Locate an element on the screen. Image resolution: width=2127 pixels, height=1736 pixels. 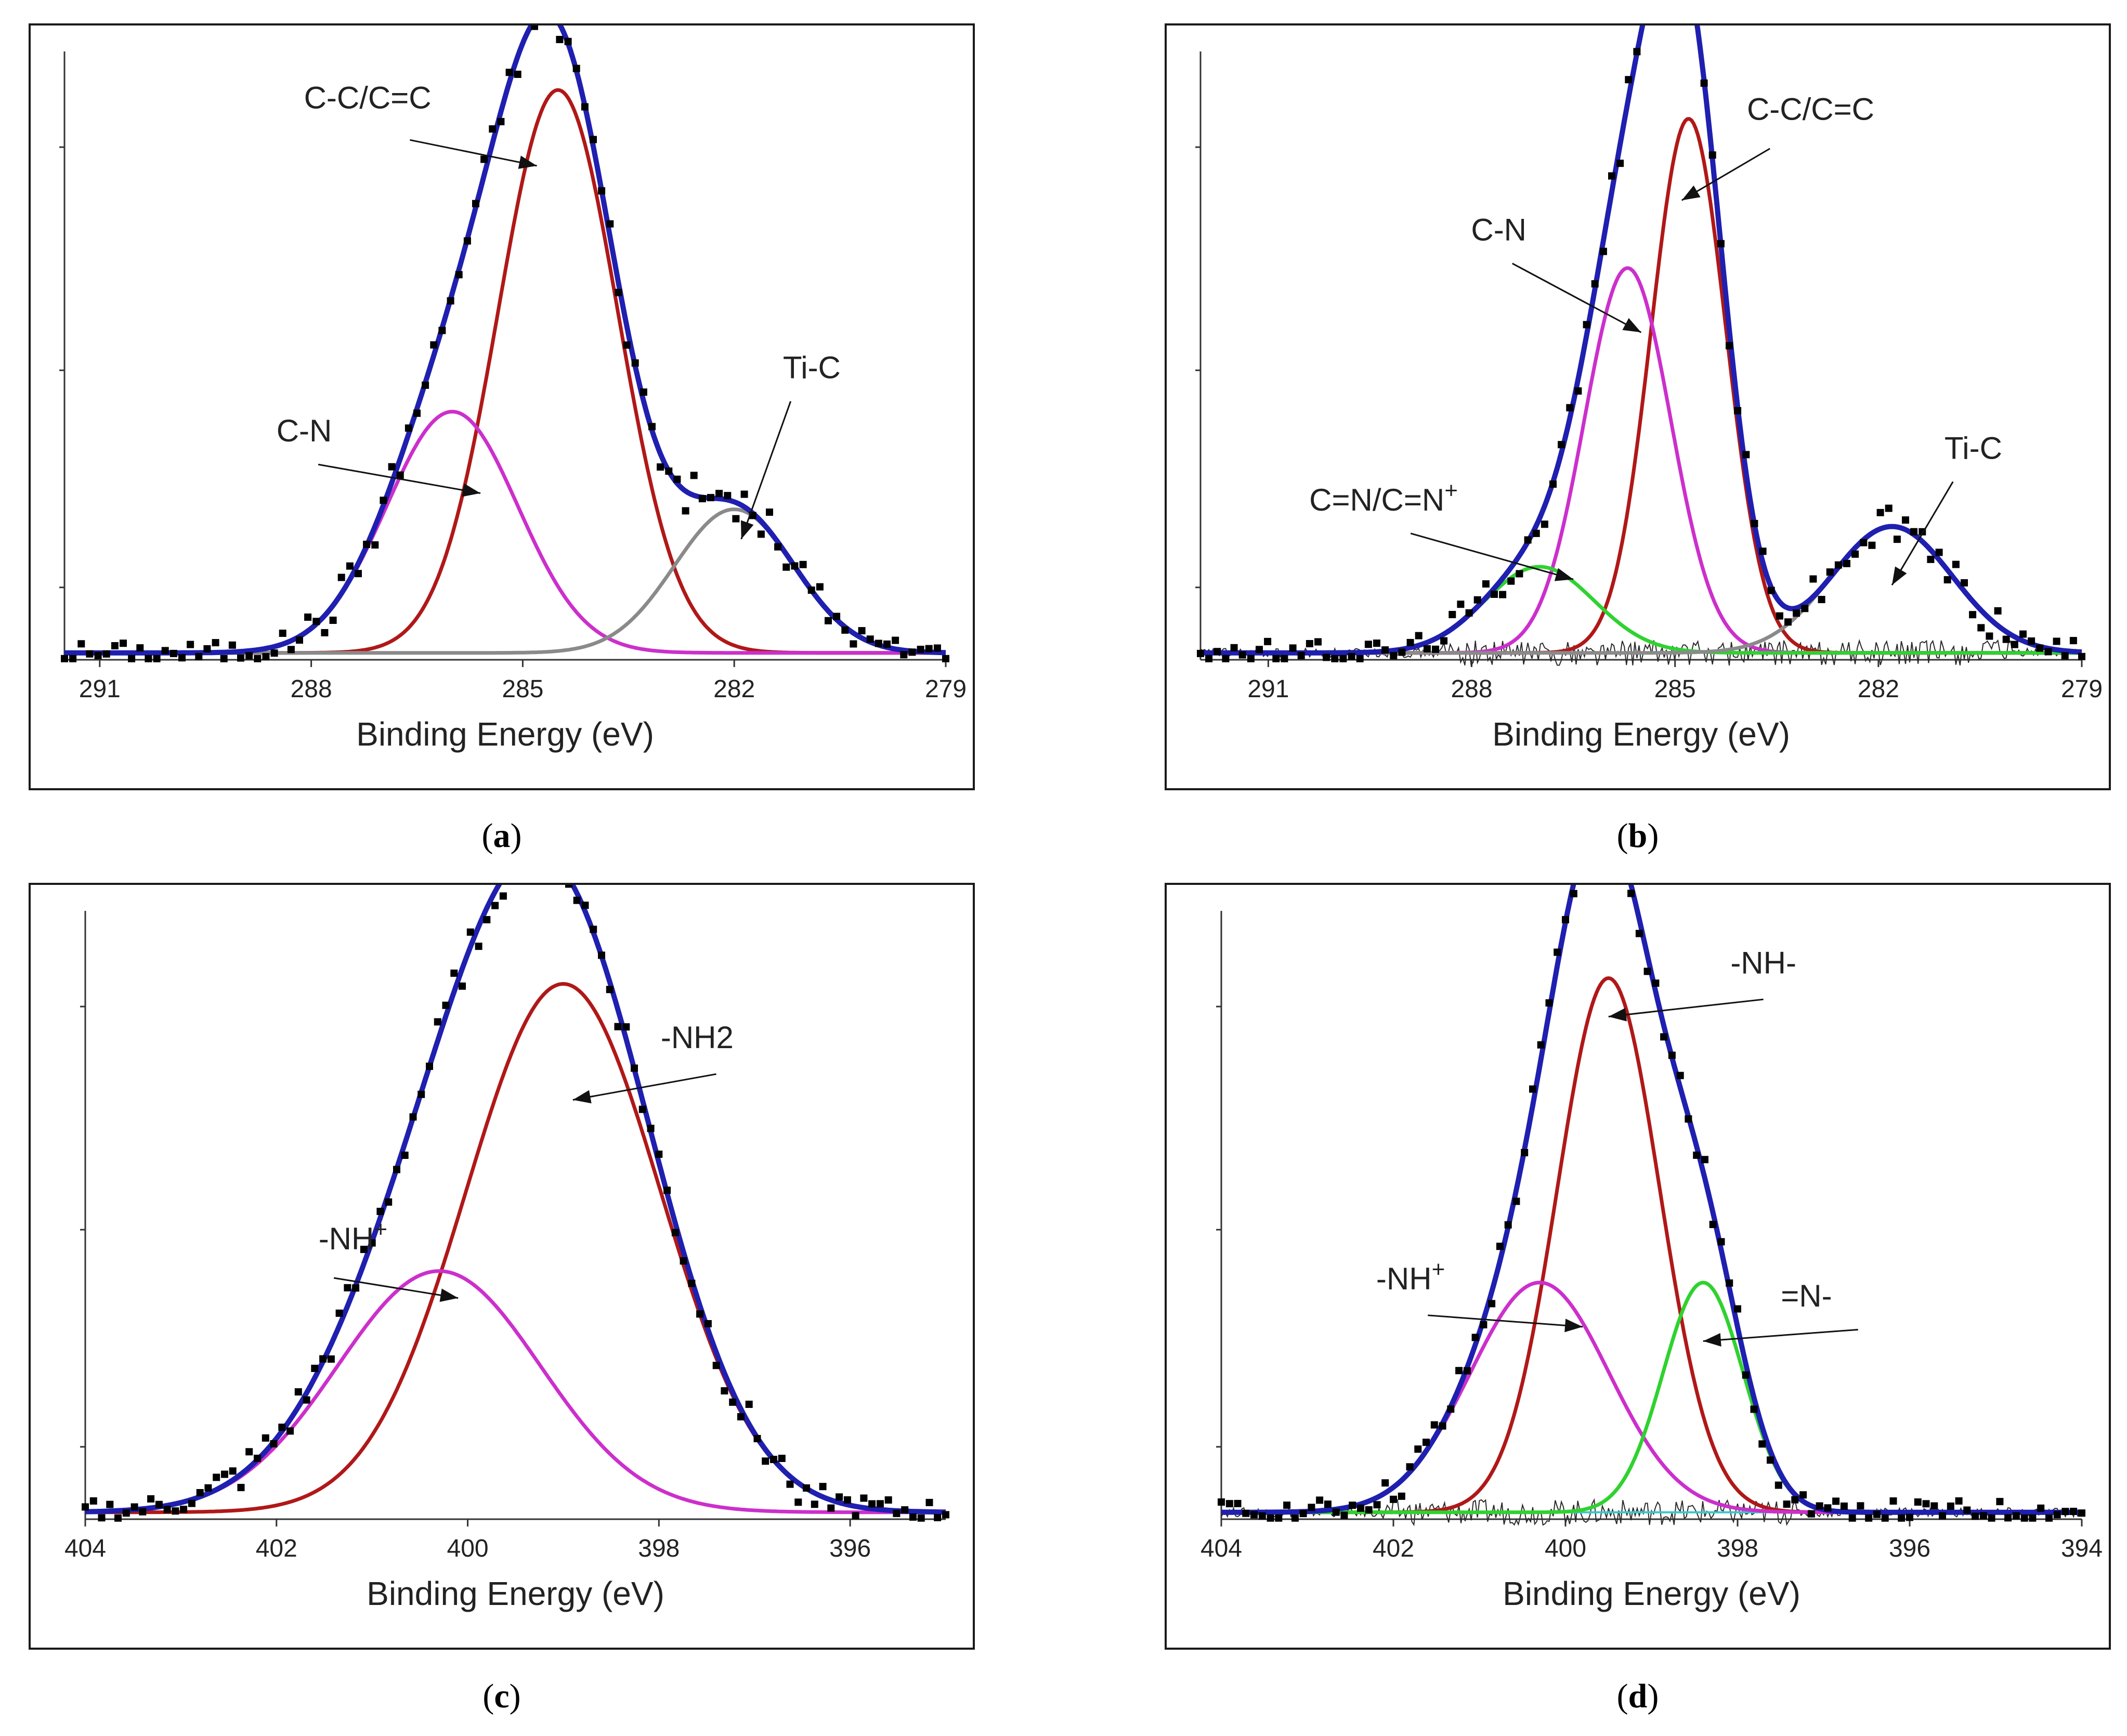
caption-b-letter: b is located at coordinates (1638, 836).